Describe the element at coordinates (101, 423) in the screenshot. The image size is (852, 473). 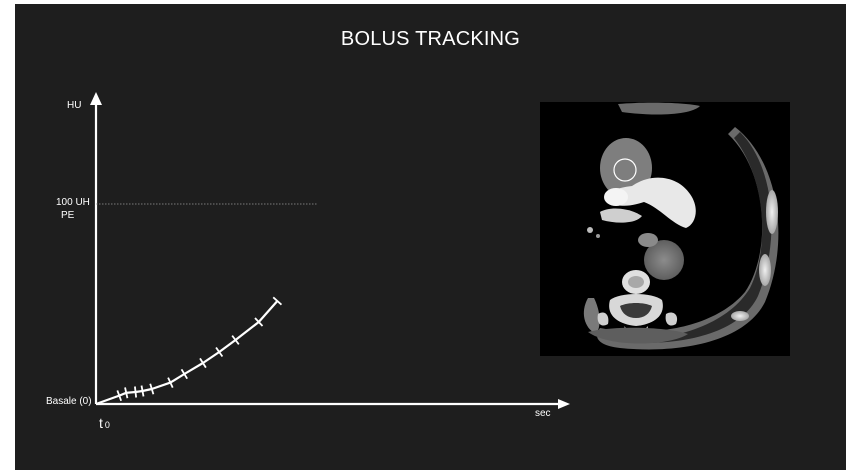
I see `origin-t: t` at that location.